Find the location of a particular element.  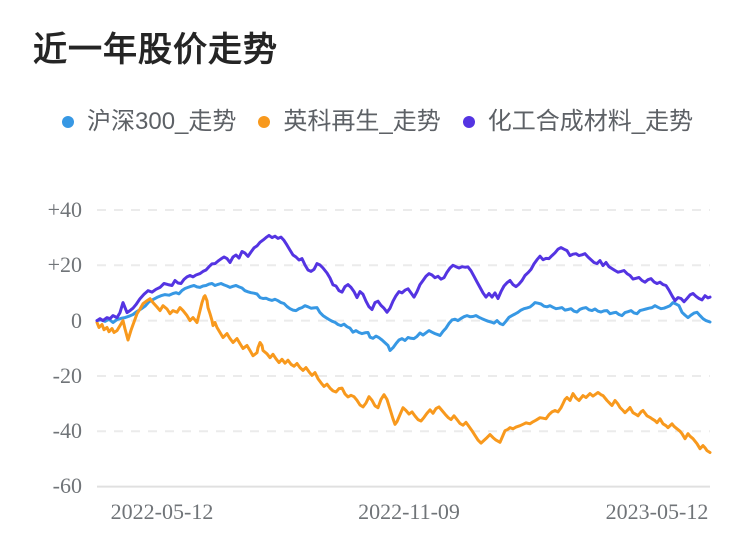

legend-label-intco: 英科再生_走势 is located at coordinates (362, 121).